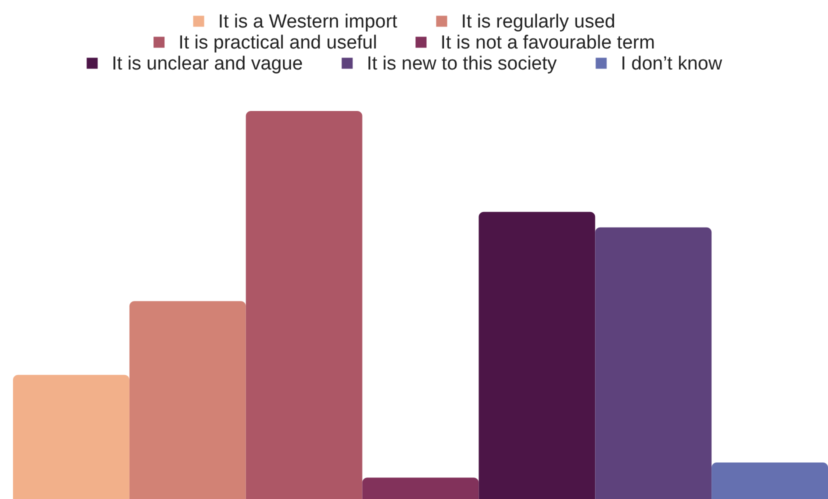 The height and width of the screenshot is (499, 828). I want to click on legend-label: It is not a favourable term, so click(547, 43).